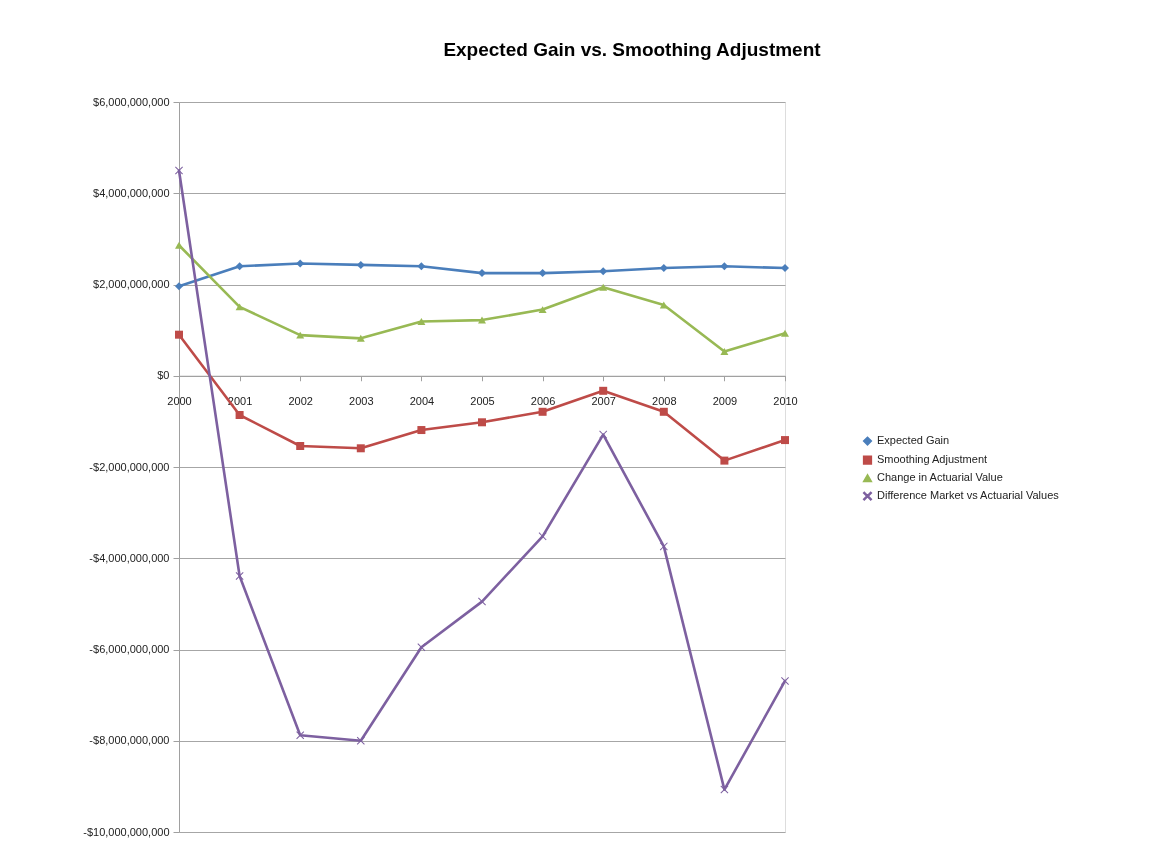 Image resolution: width=1151 pixels, height=856 pixels. I want to click on x-tick-label: 2010, so click(785, 401).